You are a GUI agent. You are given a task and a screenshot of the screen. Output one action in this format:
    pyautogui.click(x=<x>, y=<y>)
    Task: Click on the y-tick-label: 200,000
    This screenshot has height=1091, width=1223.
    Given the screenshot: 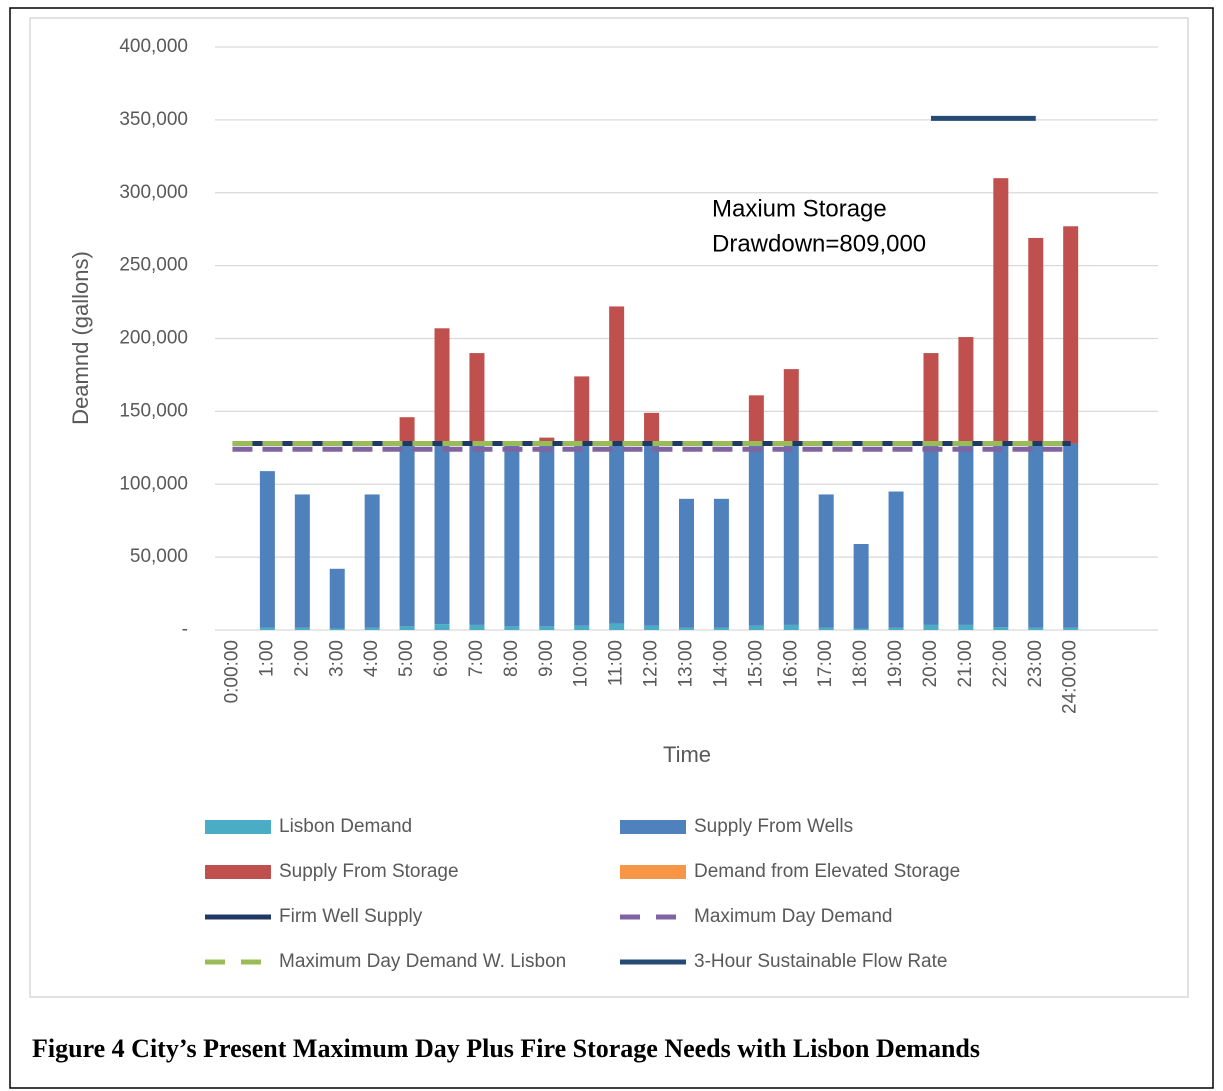 What is the action you would take?
    pyautogui.click(x=153, y=338)
    